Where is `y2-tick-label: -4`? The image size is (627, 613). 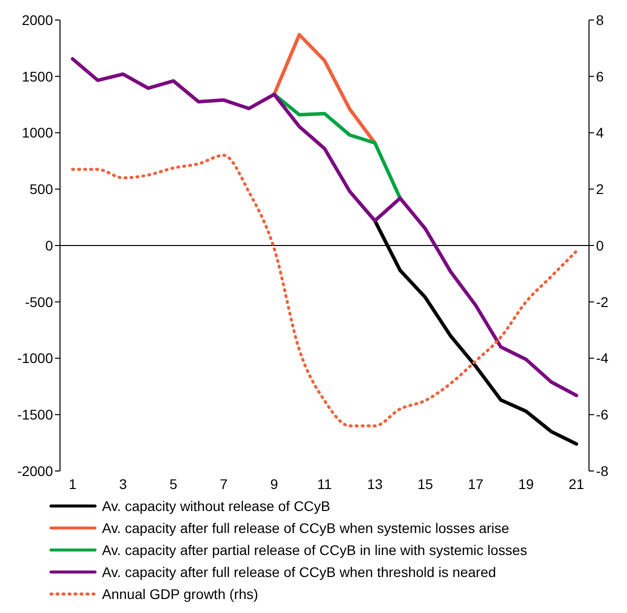
y2-tick-label: -4 is located at coordinates (602, 358).